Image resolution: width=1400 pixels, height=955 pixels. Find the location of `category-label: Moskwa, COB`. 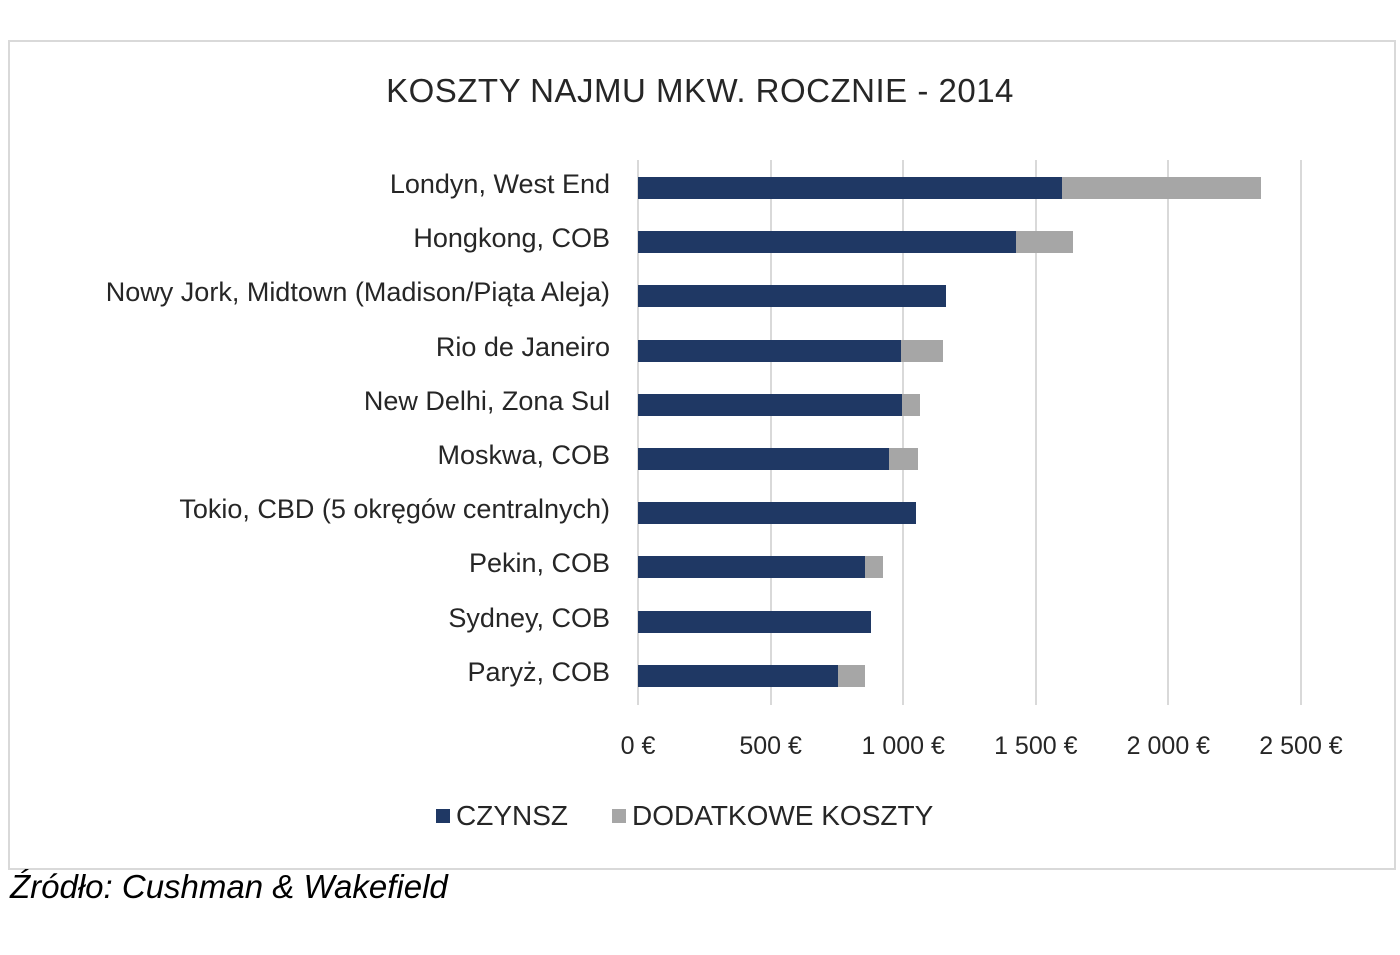

category-label: Moskwa, COB is located at coordinates (523, 455).